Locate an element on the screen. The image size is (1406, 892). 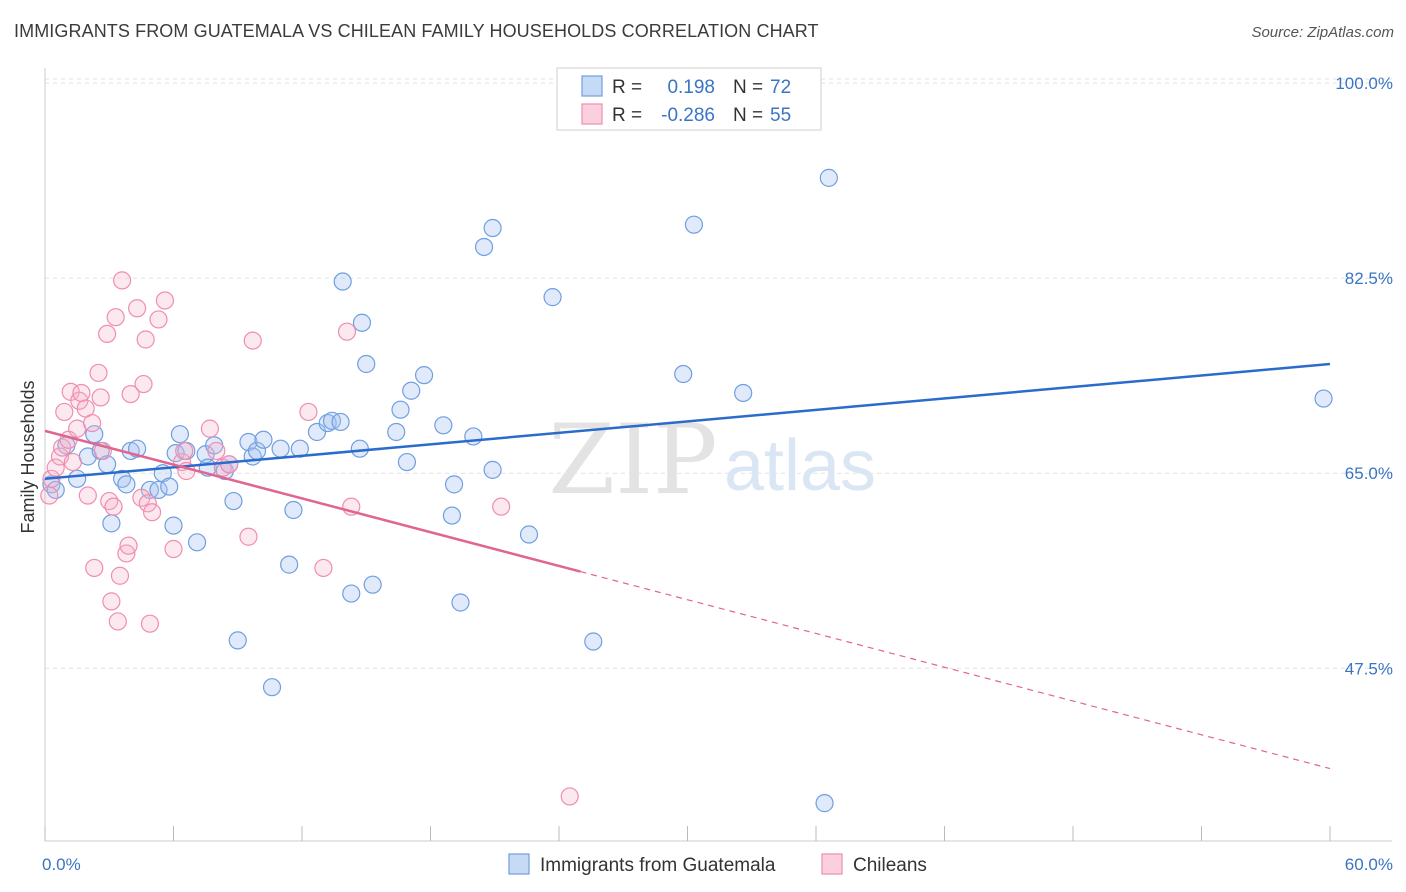
series-legend: Immigrants from Guatemala Chileans is located at coordinates (717, 864).